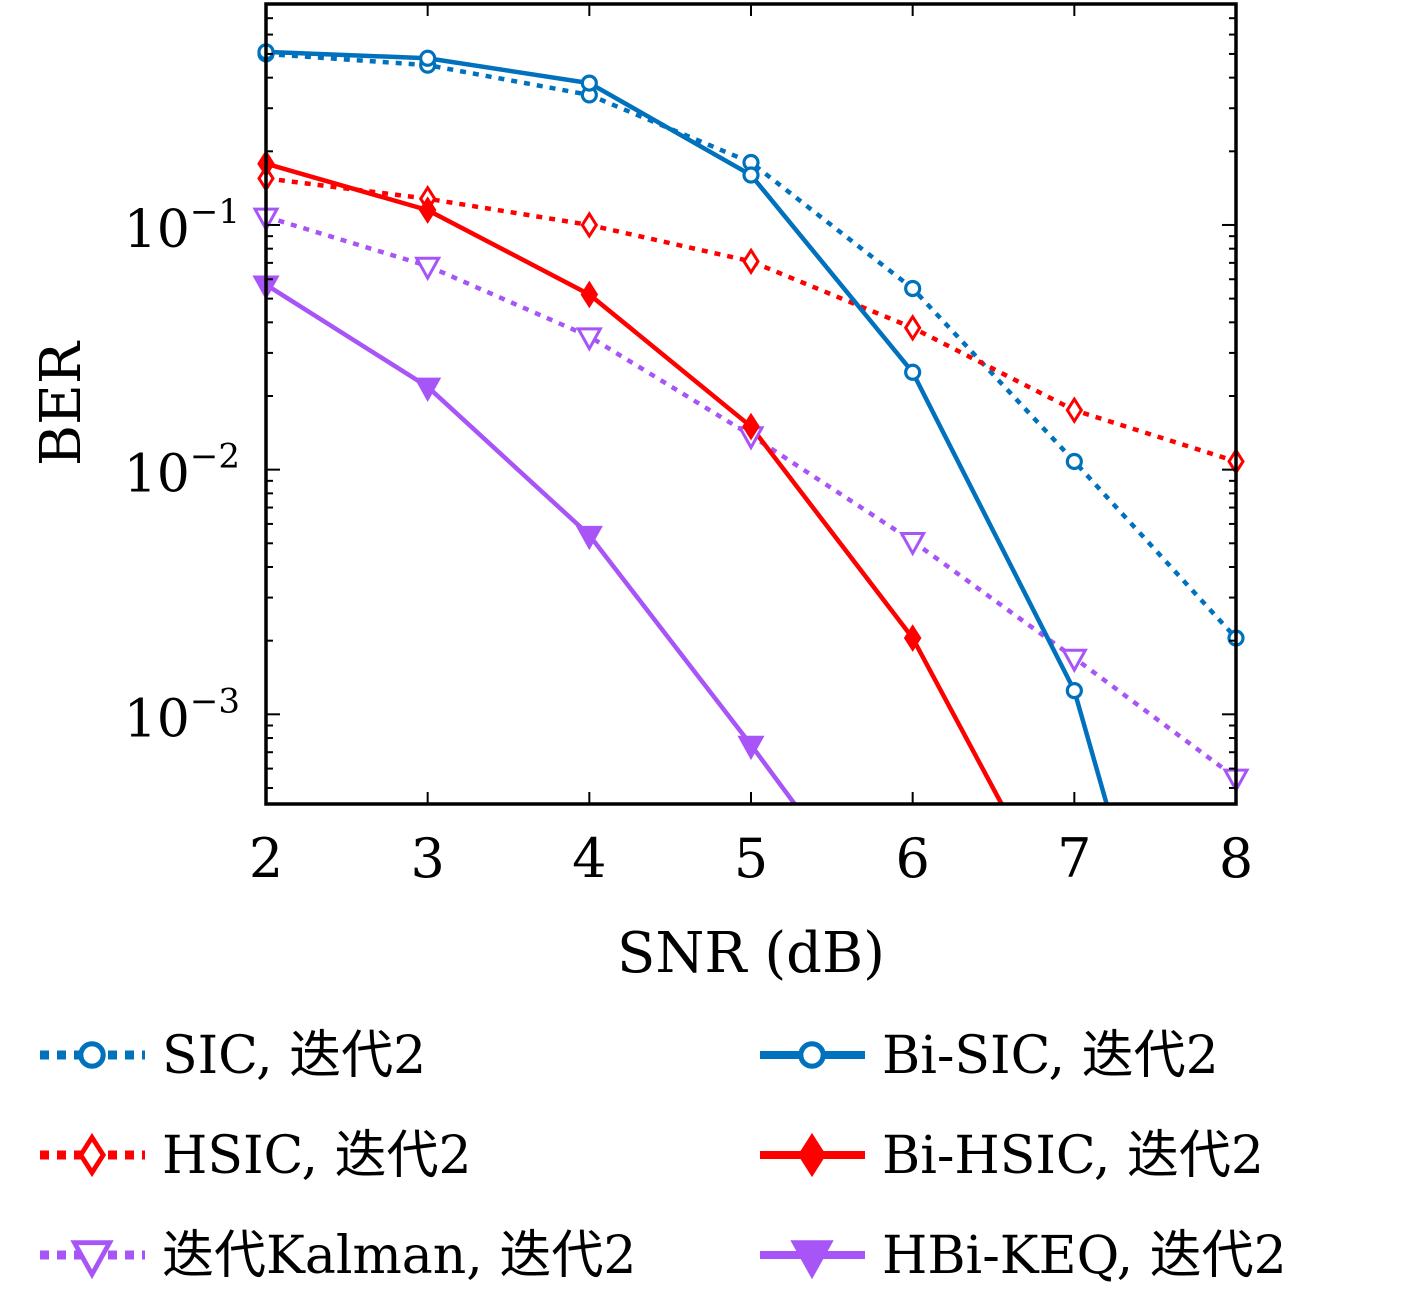 This screenshot has width=1417, height=1299. Describe the element at coordinates (912, 858) in the screenshot. I see `x-tick-label: 6` at that location.